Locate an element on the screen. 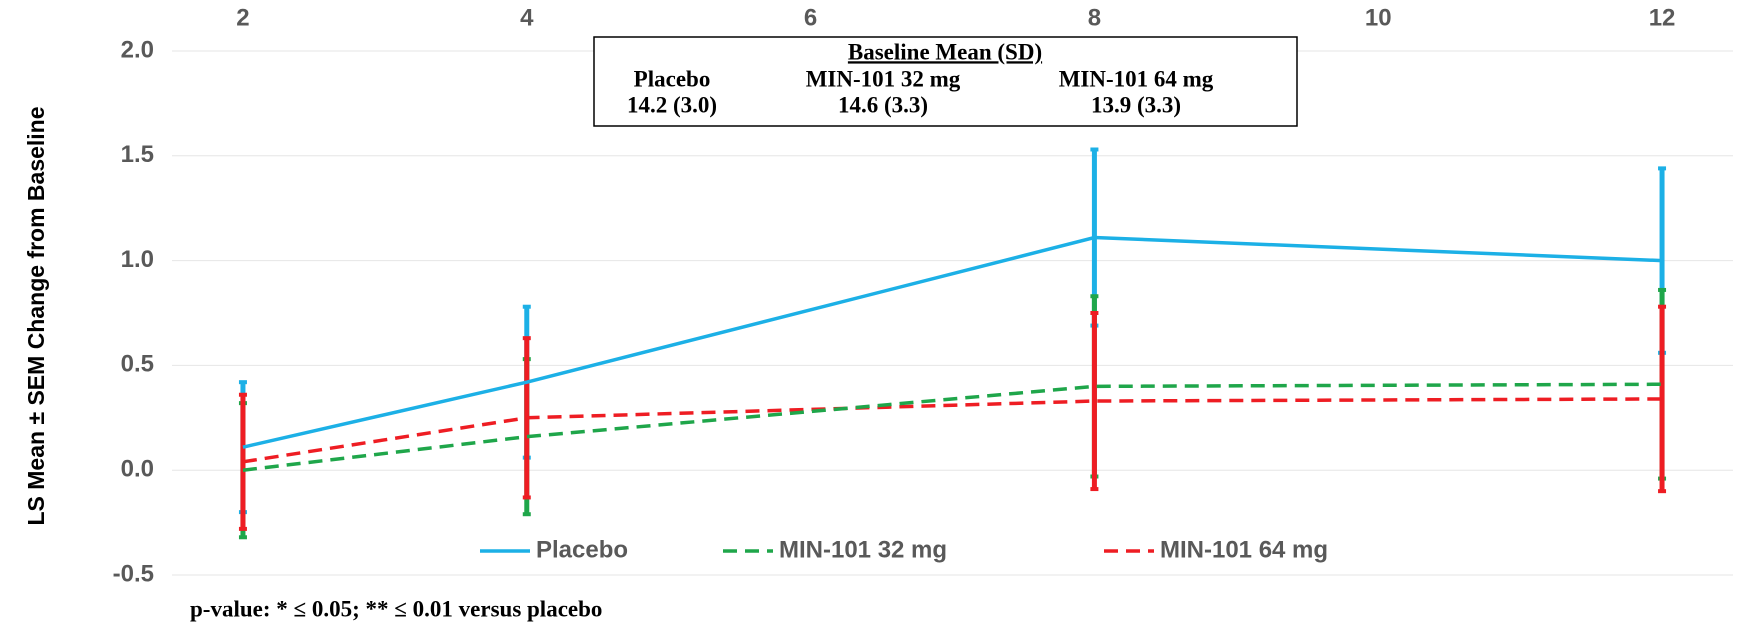 The height and width of the screenshot is (631, 1742). baseline-column: MIN-101 64 mg is located at coordinates (1136, 78).